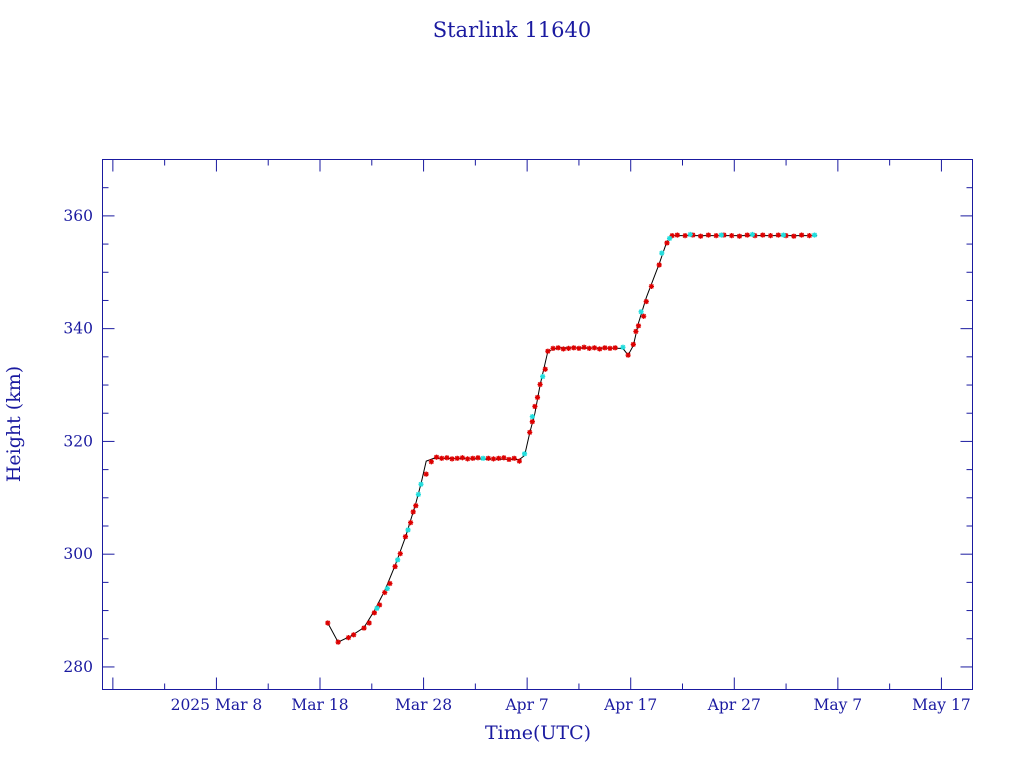 This screenshot has height=768, width=1024. I want to click on x-tick-label: Apr 7, so click(526, 705).